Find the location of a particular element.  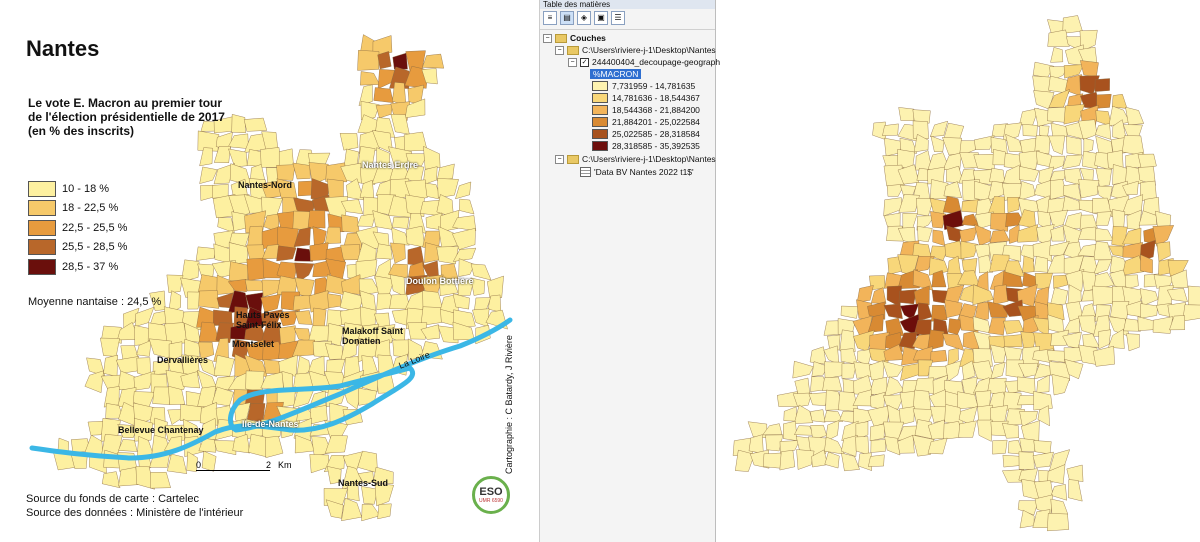

list-by-visibility-icon: ◈ is located at coordinates (584, 18).